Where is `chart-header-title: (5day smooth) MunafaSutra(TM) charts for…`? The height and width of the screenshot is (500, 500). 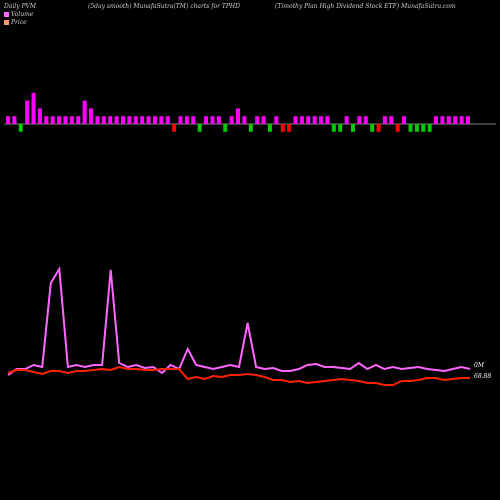
chart-header-title: (5day smooth) MunafaSutra(TM) charts for… is located at coordinates (164, 6).